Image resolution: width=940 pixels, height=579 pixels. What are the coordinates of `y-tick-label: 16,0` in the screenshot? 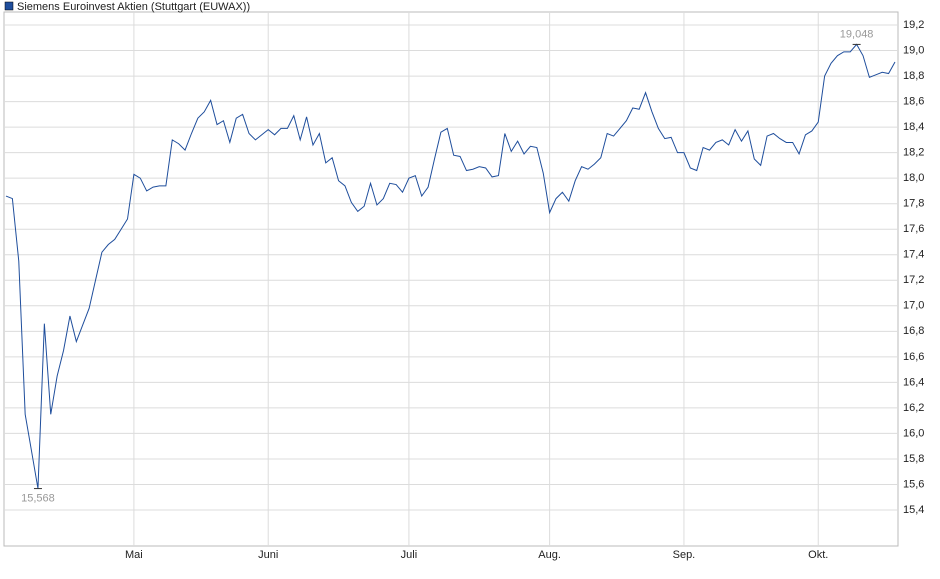 It's located at (913, 433).